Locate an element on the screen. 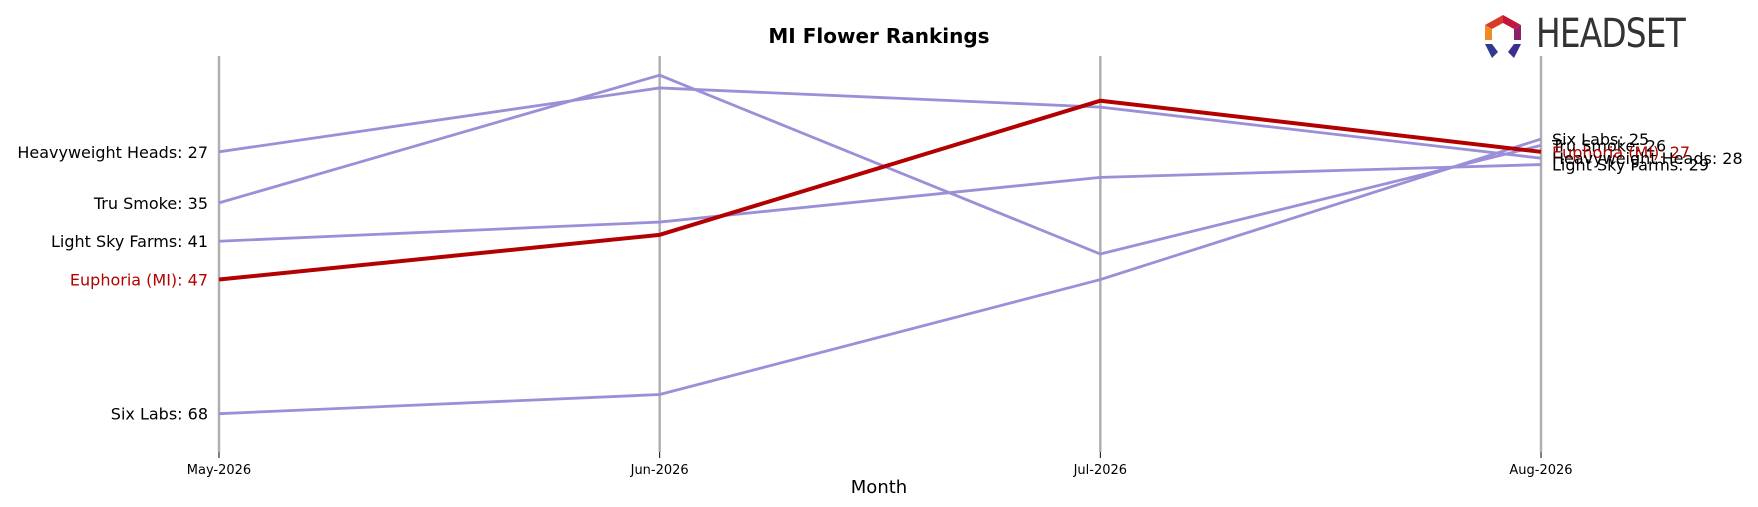  headset-logo: HEADSET is located at coordinates (1593, 37).